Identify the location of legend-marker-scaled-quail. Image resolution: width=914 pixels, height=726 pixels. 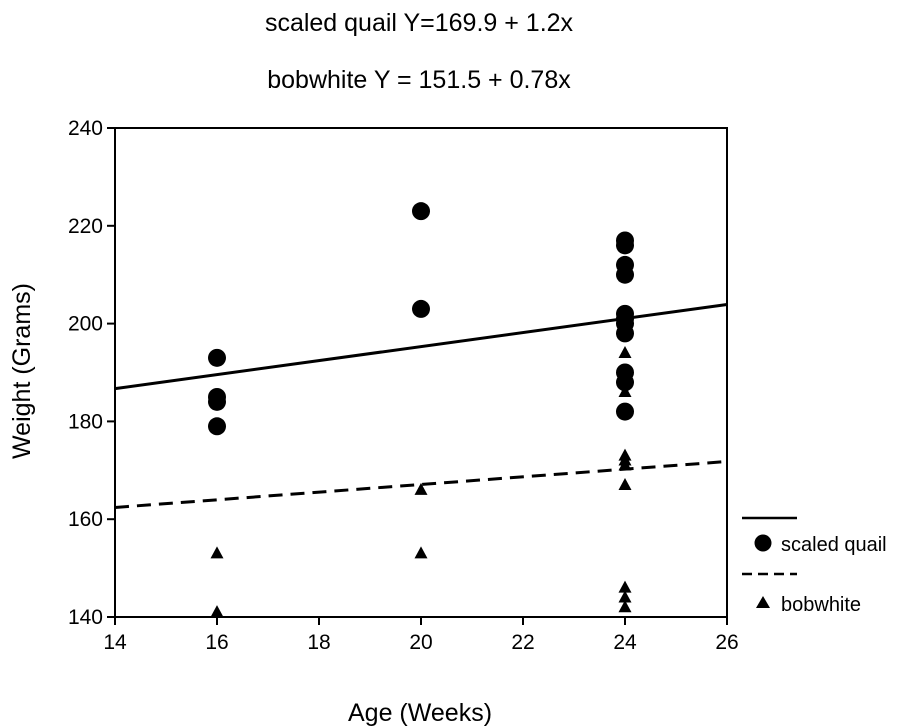
(763, 543).